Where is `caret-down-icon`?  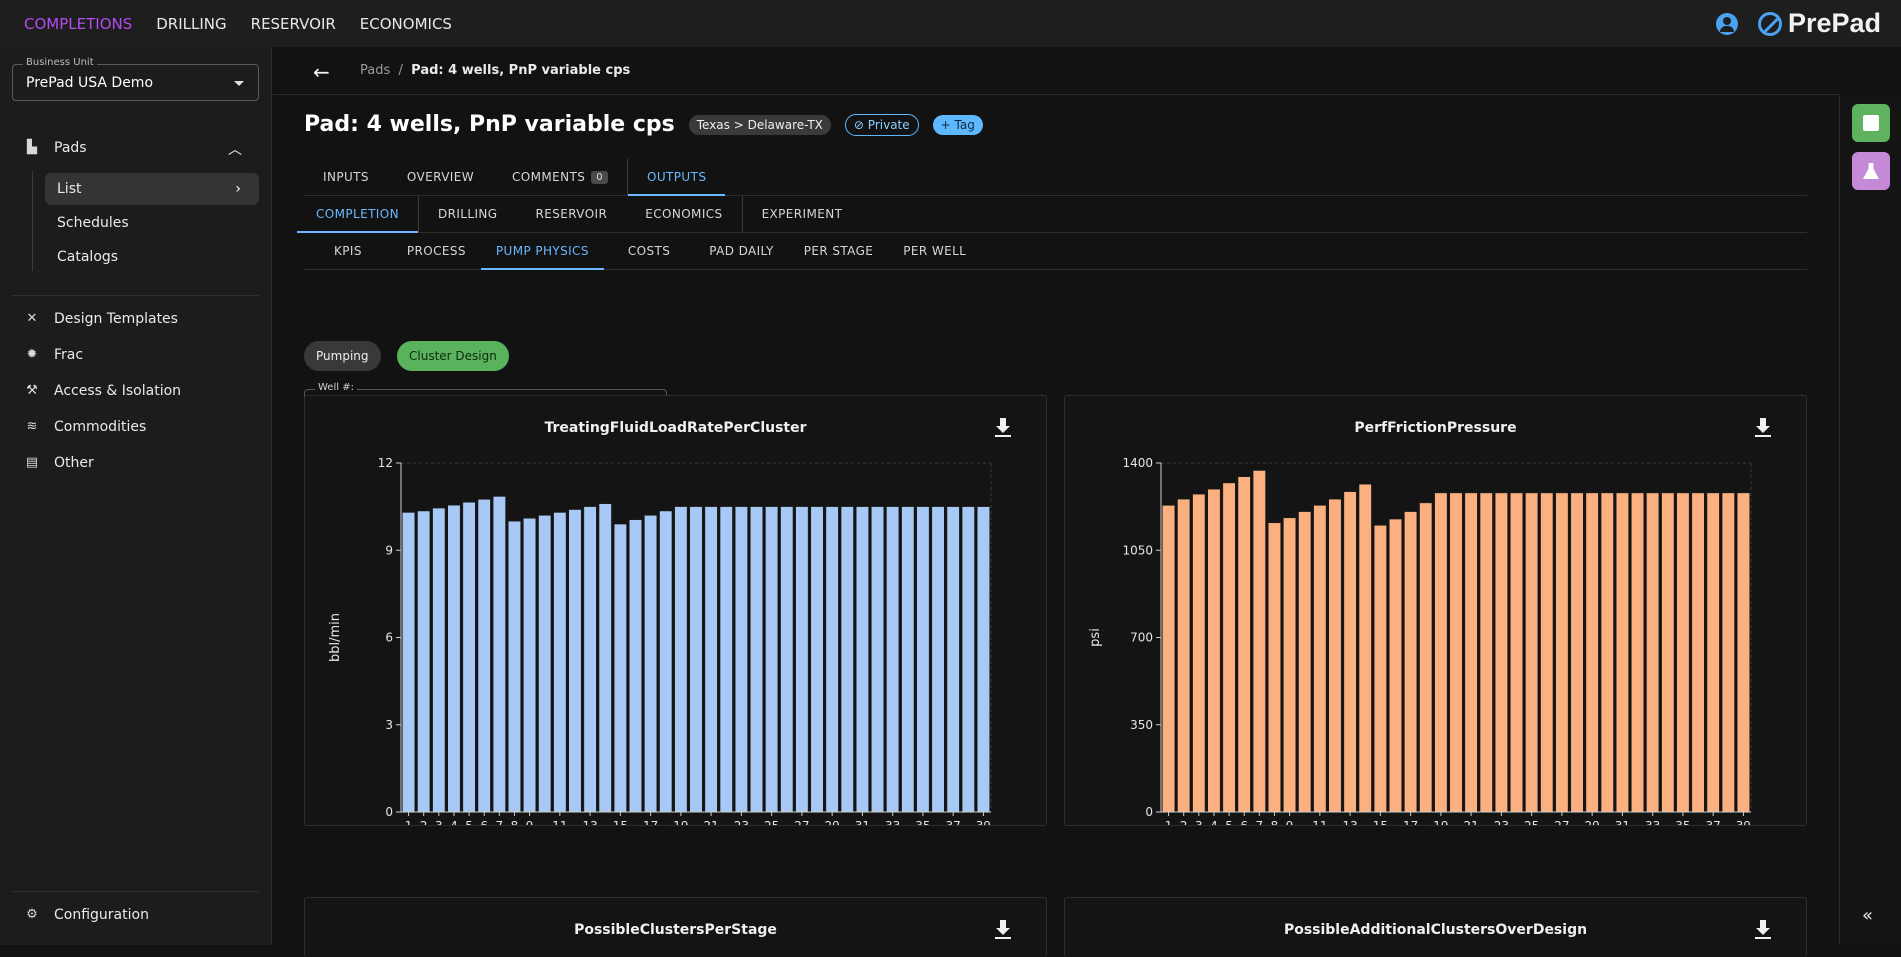 caret-down-icon is located at coordinates (239, 83).